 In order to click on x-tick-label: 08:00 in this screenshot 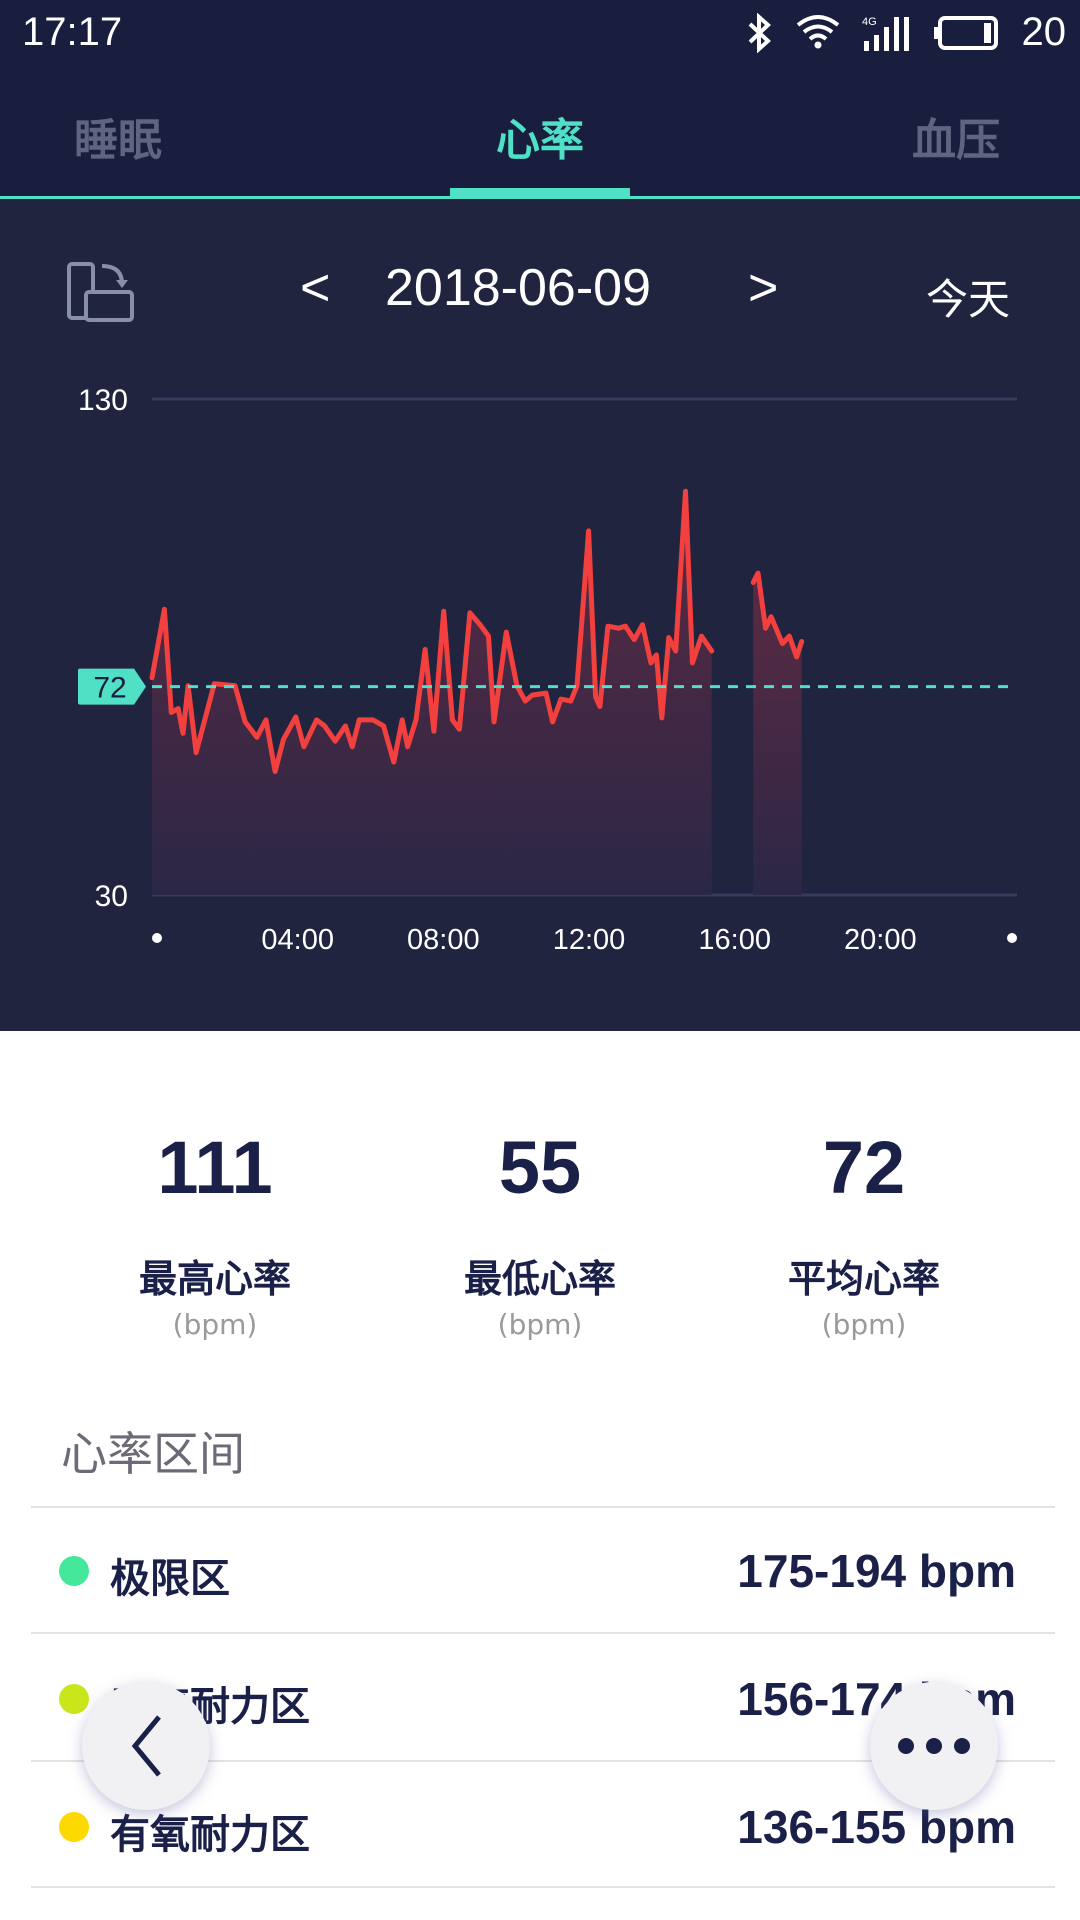, I will do `click(443, 940)`.